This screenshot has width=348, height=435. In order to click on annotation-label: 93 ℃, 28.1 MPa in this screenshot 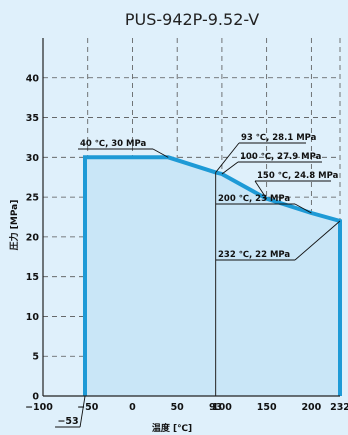, I will do `click(279, 138)`.